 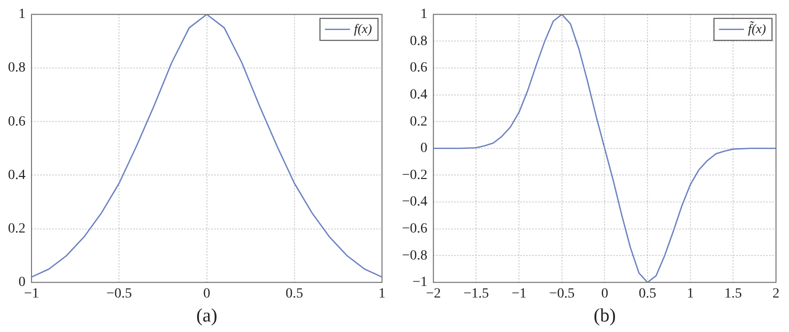 I want to click on x-axis-title: (b), so click(x=605, y=316).